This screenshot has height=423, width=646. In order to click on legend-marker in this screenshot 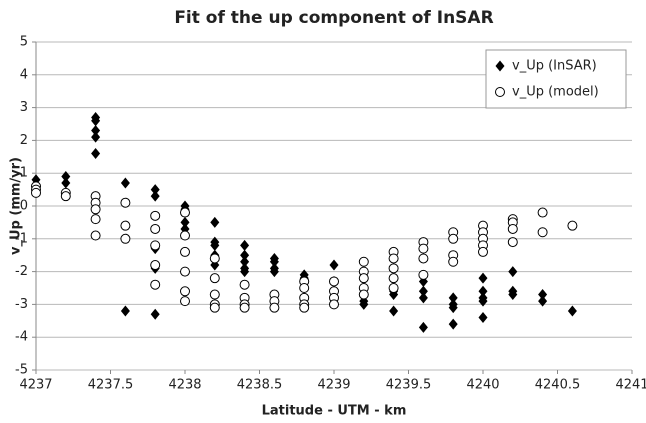, I will do `click(500, 92)`.